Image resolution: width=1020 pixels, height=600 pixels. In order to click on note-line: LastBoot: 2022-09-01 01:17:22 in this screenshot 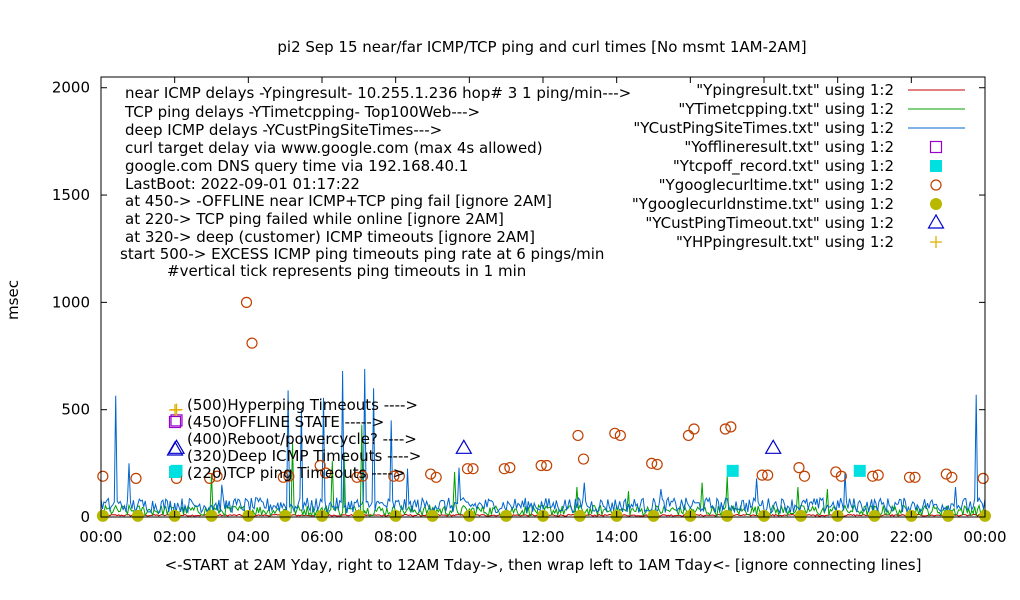, I will do `click(242, 184)`.